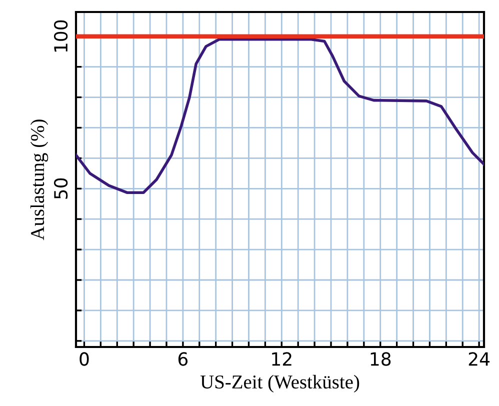 The height and width of the screenshot is (406, 499). I want to click on y-tick-label: 50, so click(61, 188).